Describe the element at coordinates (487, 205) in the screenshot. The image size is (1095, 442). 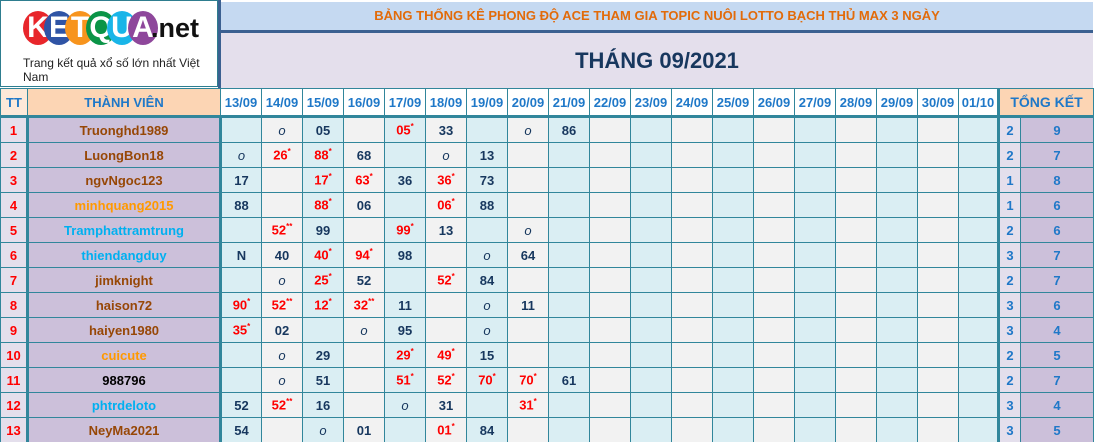
I see `result-cell: 88` at that location.